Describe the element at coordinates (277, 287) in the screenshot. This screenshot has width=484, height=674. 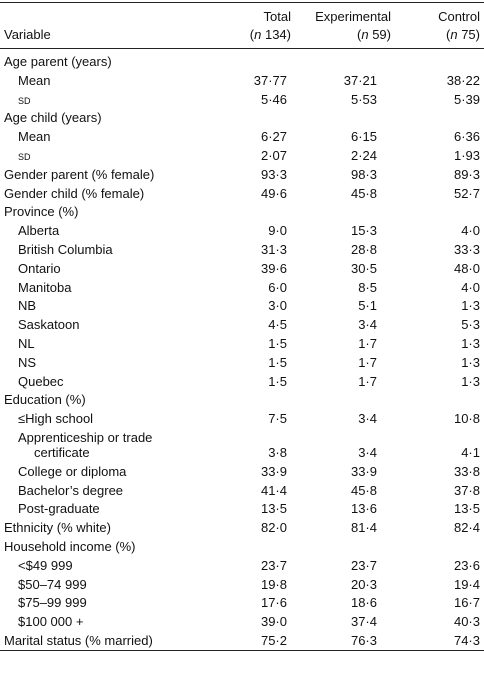
I see `cell-value: 6·0` at that location.